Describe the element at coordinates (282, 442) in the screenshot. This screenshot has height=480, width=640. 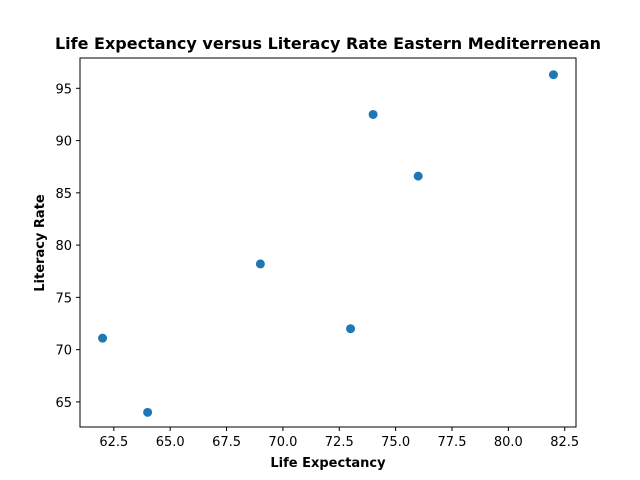
I see `x-tick-label: 70.0` at that location.